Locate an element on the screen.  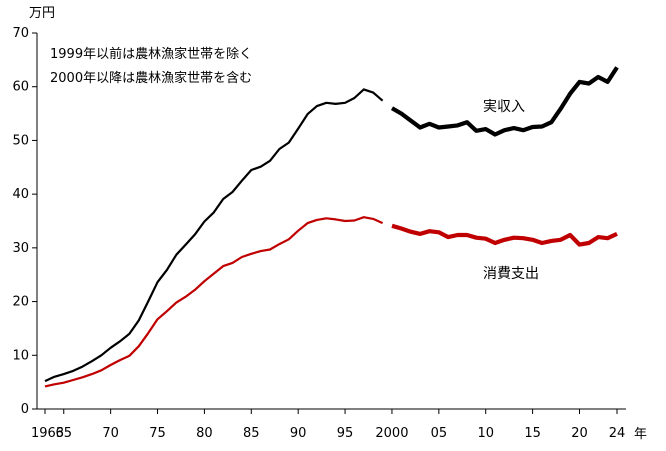
y-axis-unit: 万円 is located at coordinates (42, 13).